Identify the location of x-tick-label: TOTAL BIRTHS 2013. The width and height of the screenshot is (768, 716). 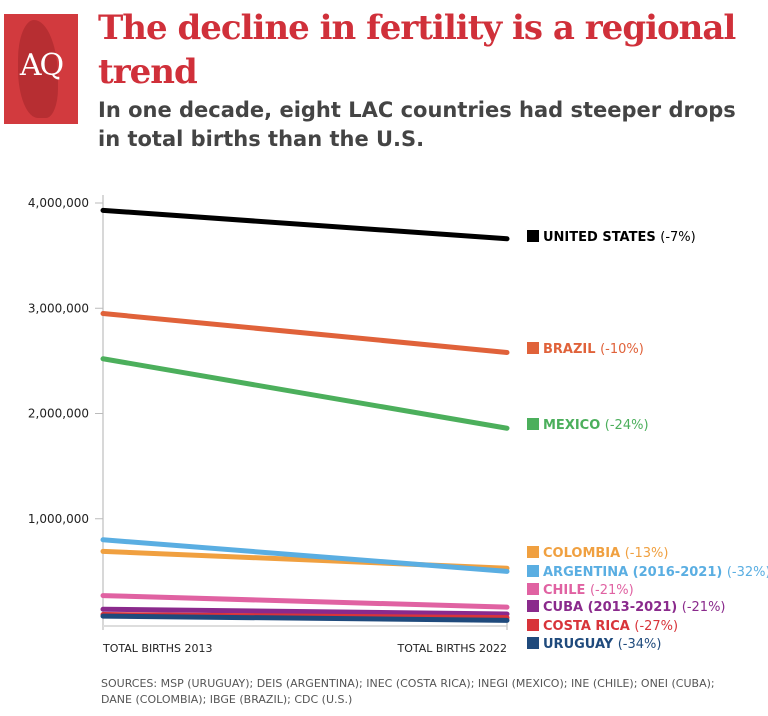
(157, 648).